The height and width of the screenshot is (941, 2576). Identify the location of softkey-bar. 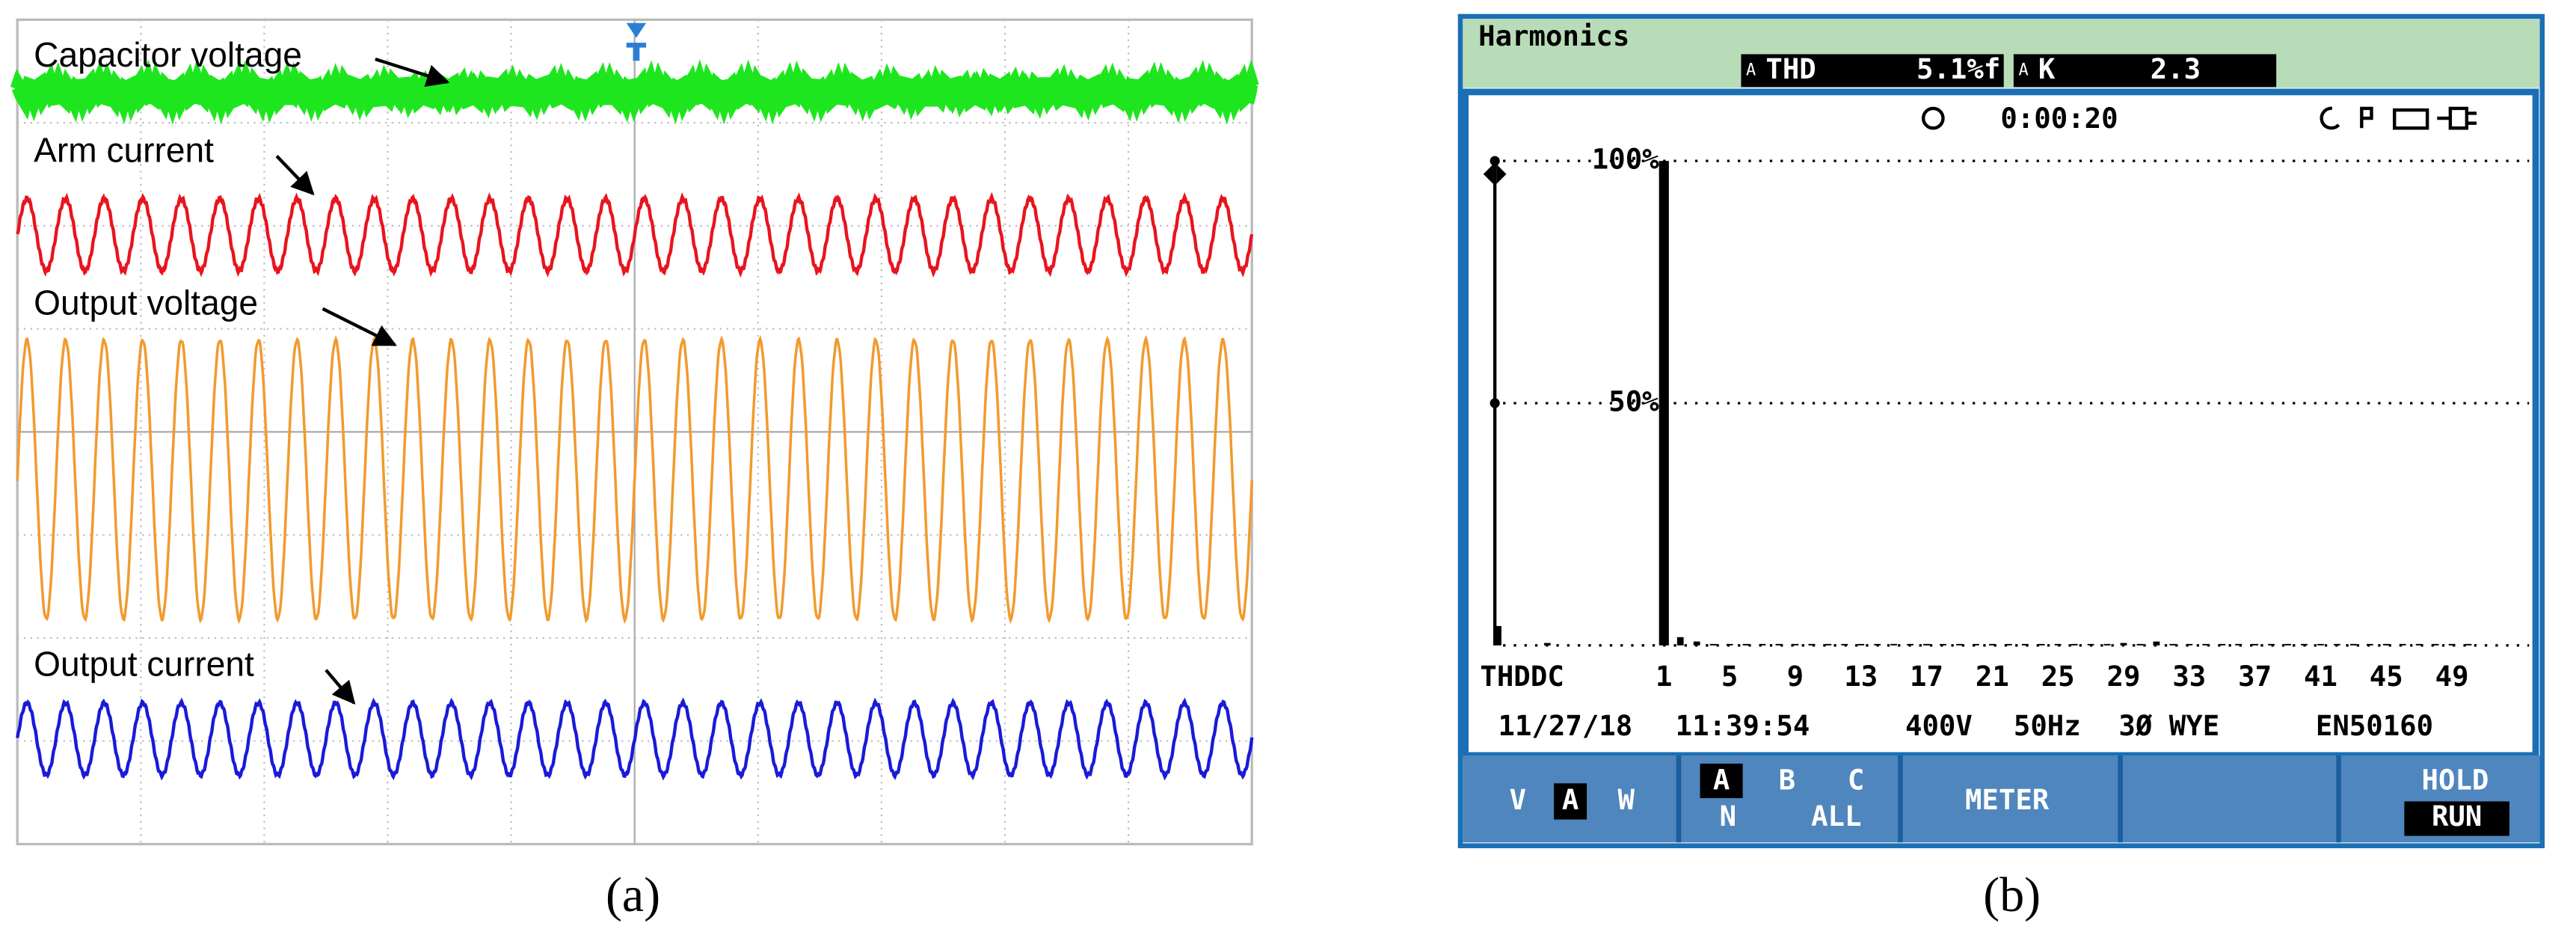
(2001, 799).